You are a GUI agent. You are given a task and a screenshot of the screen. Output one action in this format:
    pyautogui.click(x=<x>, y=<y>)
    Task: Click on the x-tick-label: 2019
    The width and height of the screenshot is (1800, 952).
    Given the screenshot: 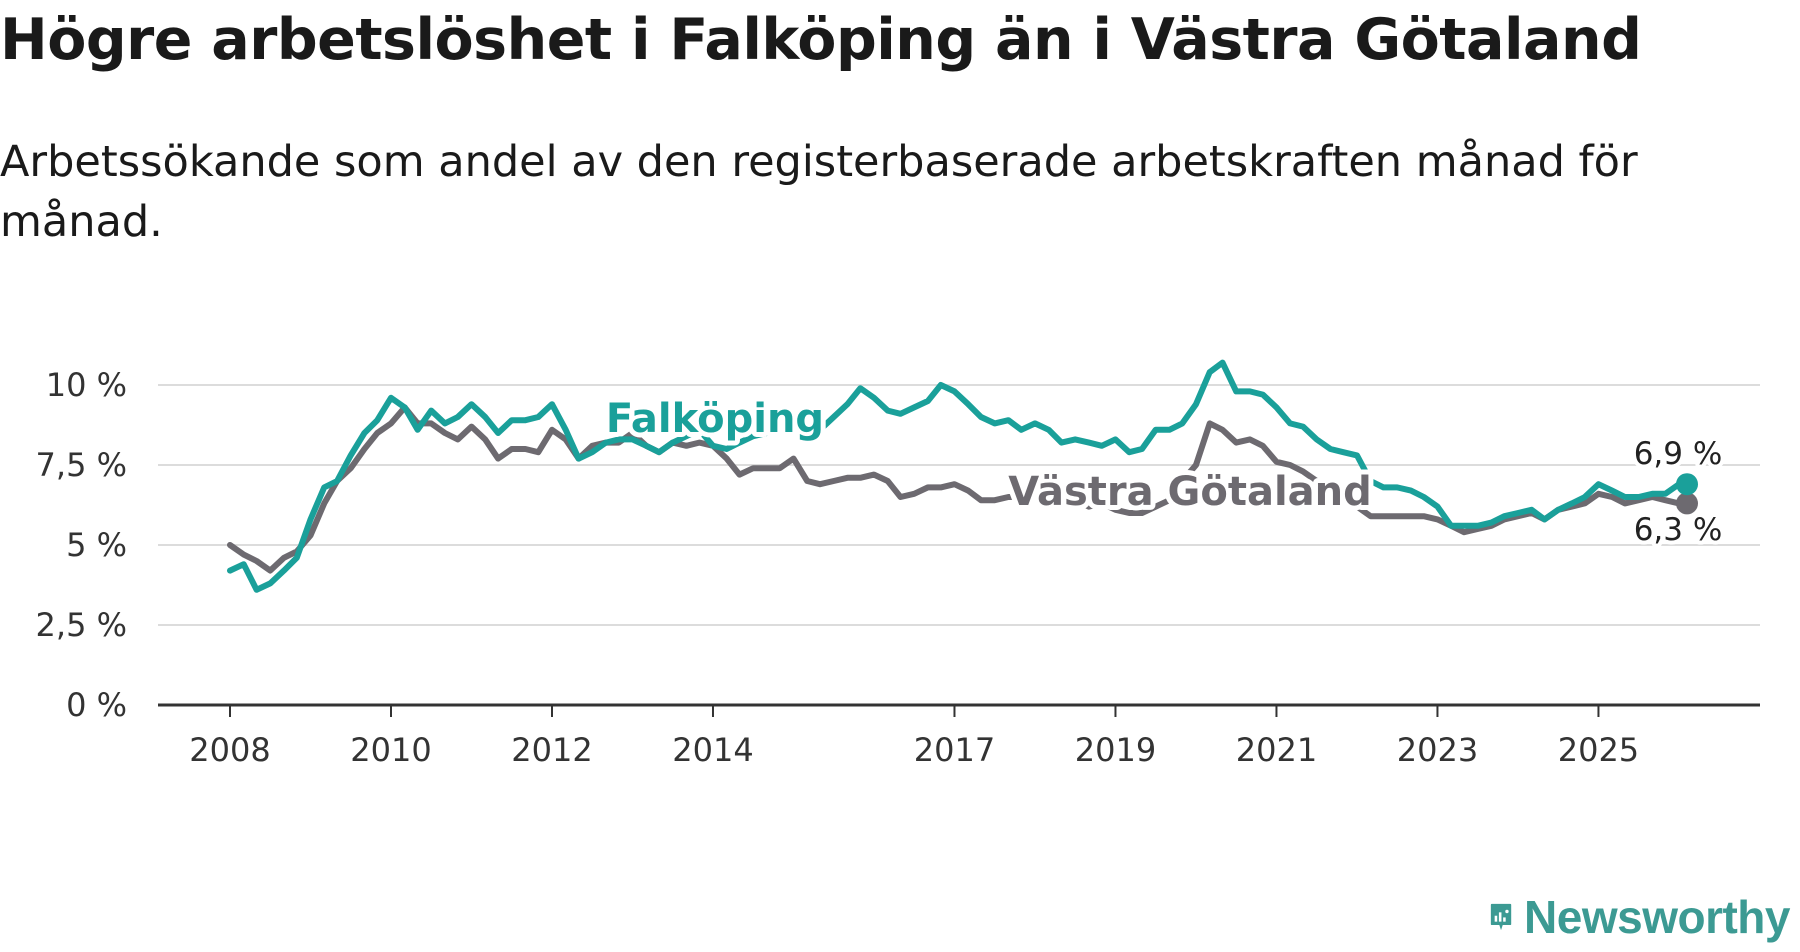 What is the action you would take?
    pyautogui.click(x=1115, y=750)
    